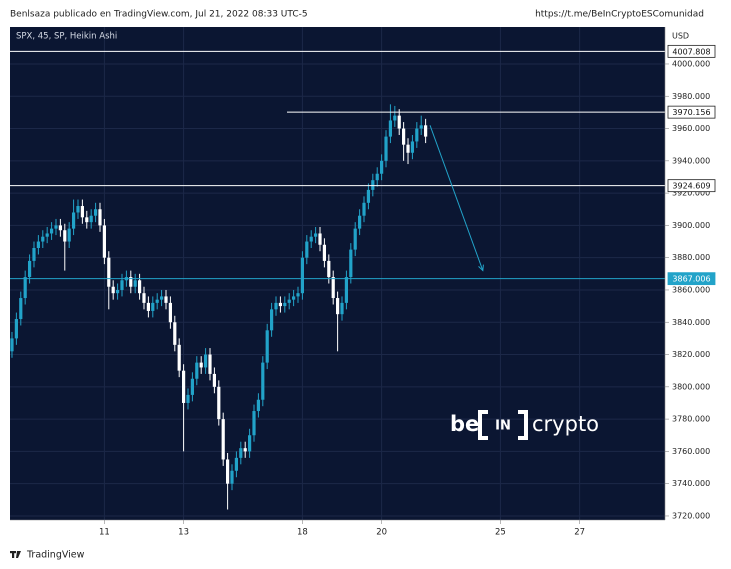 This screenshot has height=569, width=731. Describe the element at coordinates (680, 36) in the screenshot. I see `y-unit: USD` at that location.